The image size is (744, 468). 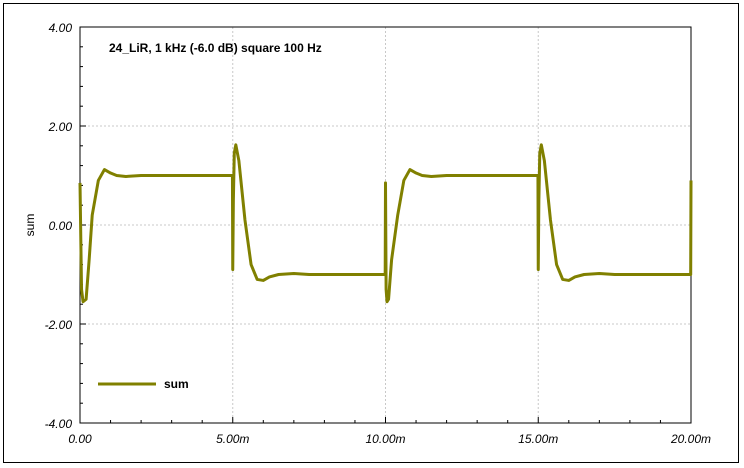 I want to click on x-tick-label: 15.00m, so click(x=538, y=439).